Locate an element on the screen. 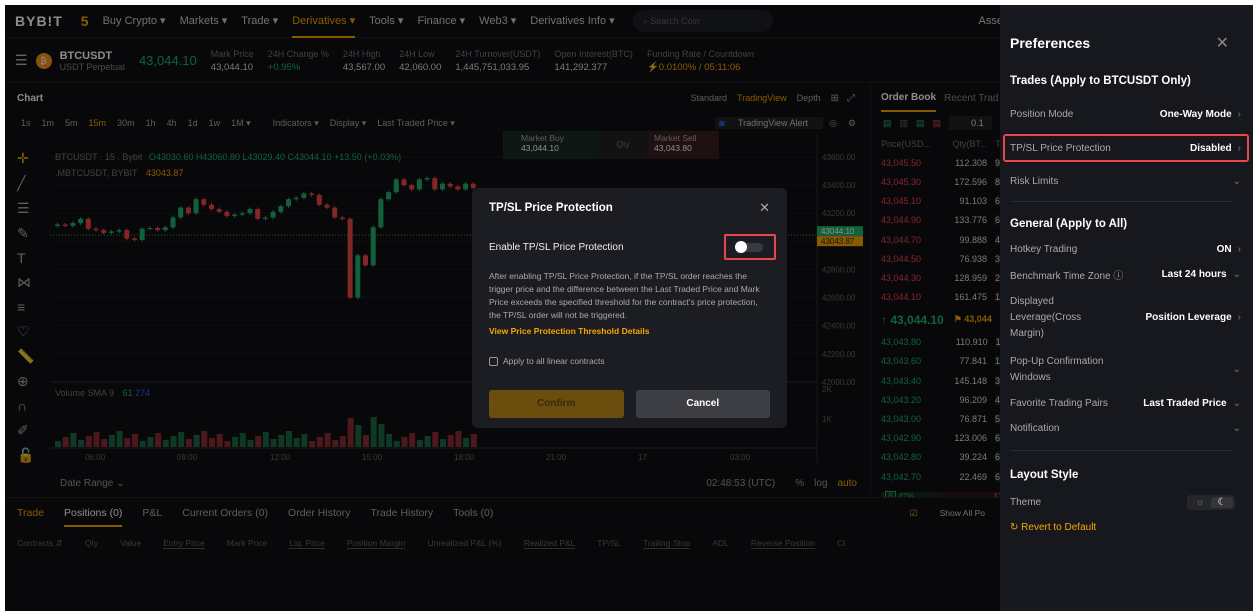 The image size is (1258, 616). timeframe-button: 1d is located at coordinates (192, 122).